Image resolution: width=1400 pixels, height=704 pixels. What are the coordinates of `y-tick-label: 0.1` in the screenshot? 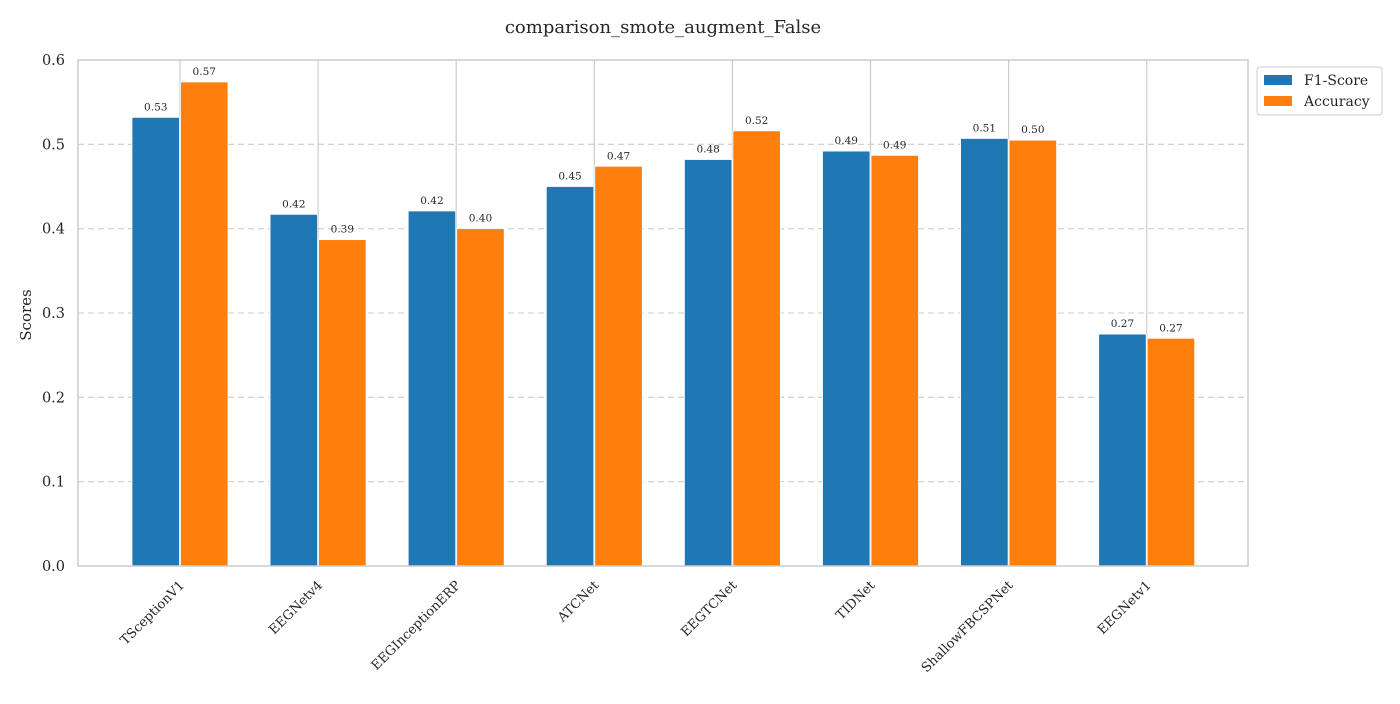 It's located at (53, 483).